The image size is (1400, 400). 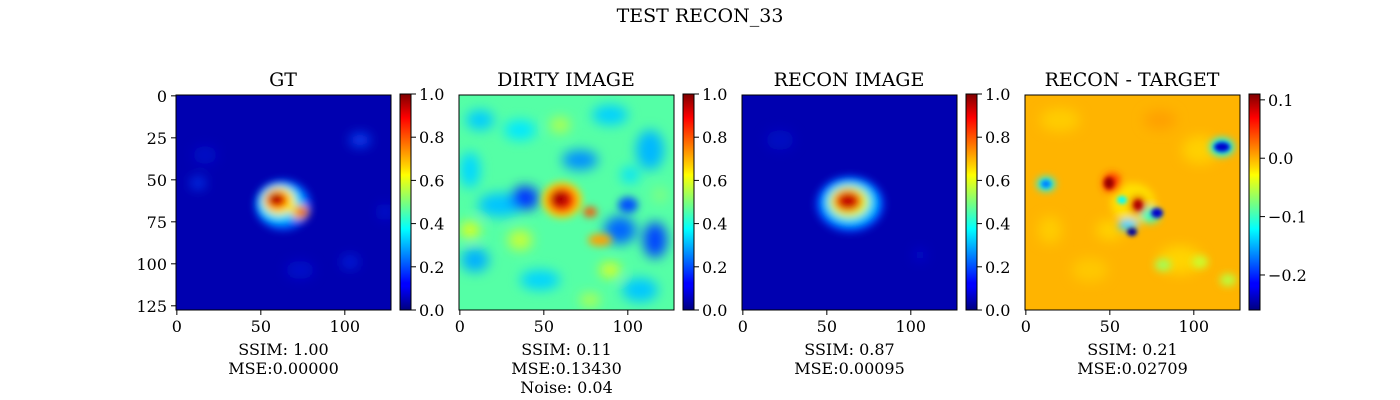 What do you see at coordinates (1132, 80) in the screenshot?
I see `panel-title: RECON - TARGET` at bounding box center [1132, 80].